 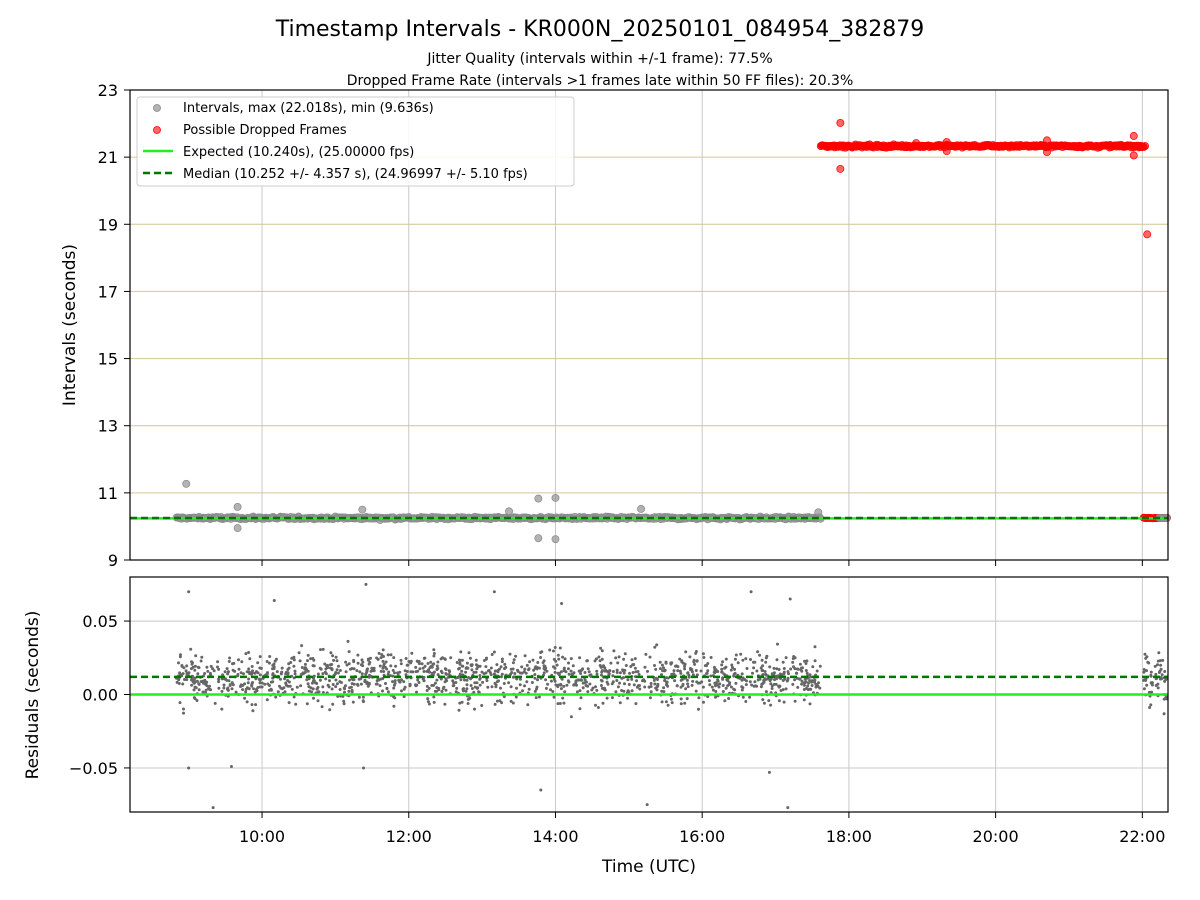 What do you see at coordinates (308, 108) in the screenshot?
I see `legend-entry-intervals: Intervals, max (22.018s), min (9.636s)` at bounding box center [308, 108].